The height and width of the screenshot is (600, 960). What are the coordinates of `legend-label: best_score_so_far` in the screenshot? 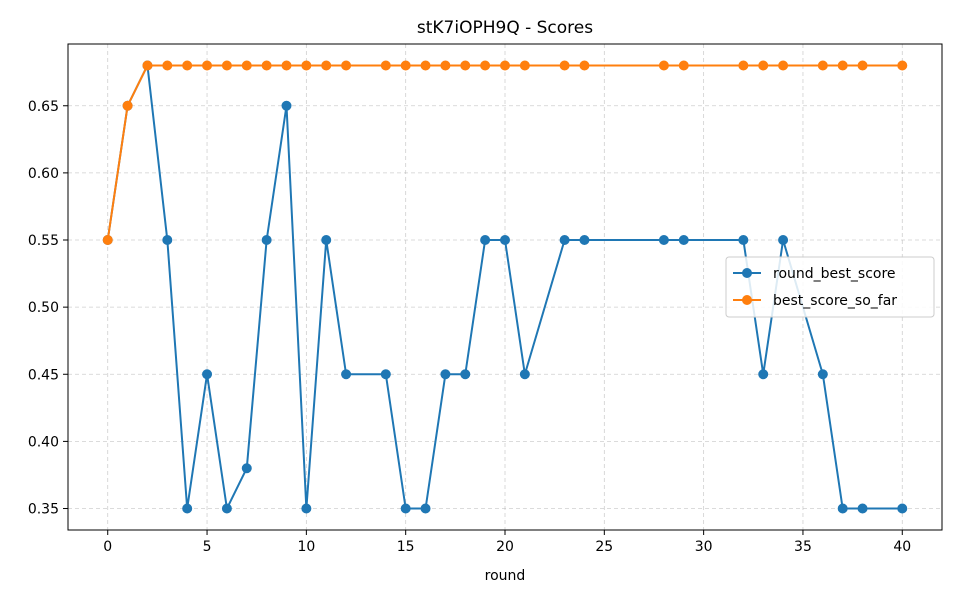 It's located at (835, 301).